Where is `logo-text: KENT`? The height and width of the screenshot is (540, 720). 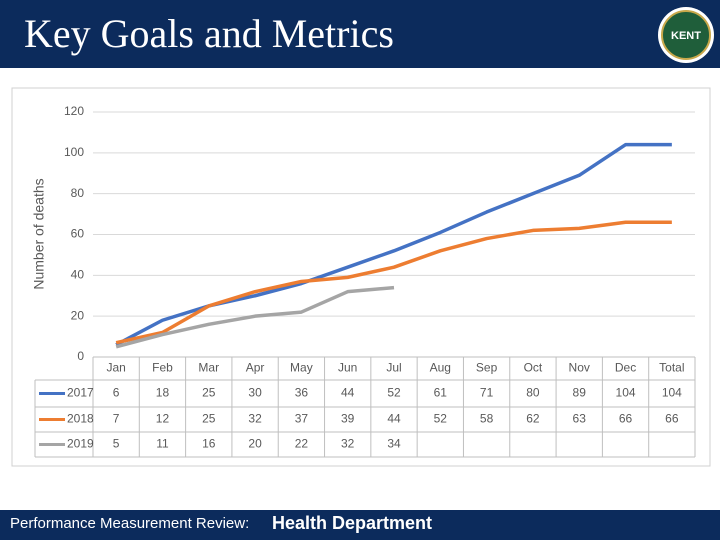
logo-text: KENT is located at coordinates (686, 36).